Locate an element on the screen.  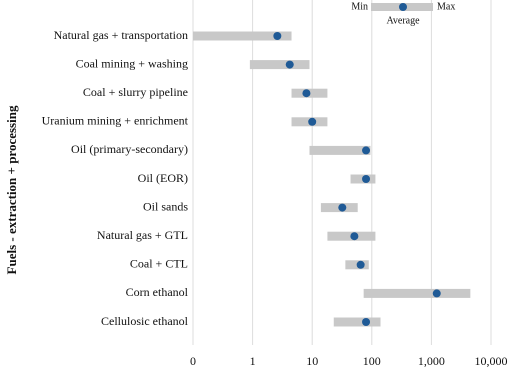
category-label: Natural gas + transportation is located at coordinates (121, 35).